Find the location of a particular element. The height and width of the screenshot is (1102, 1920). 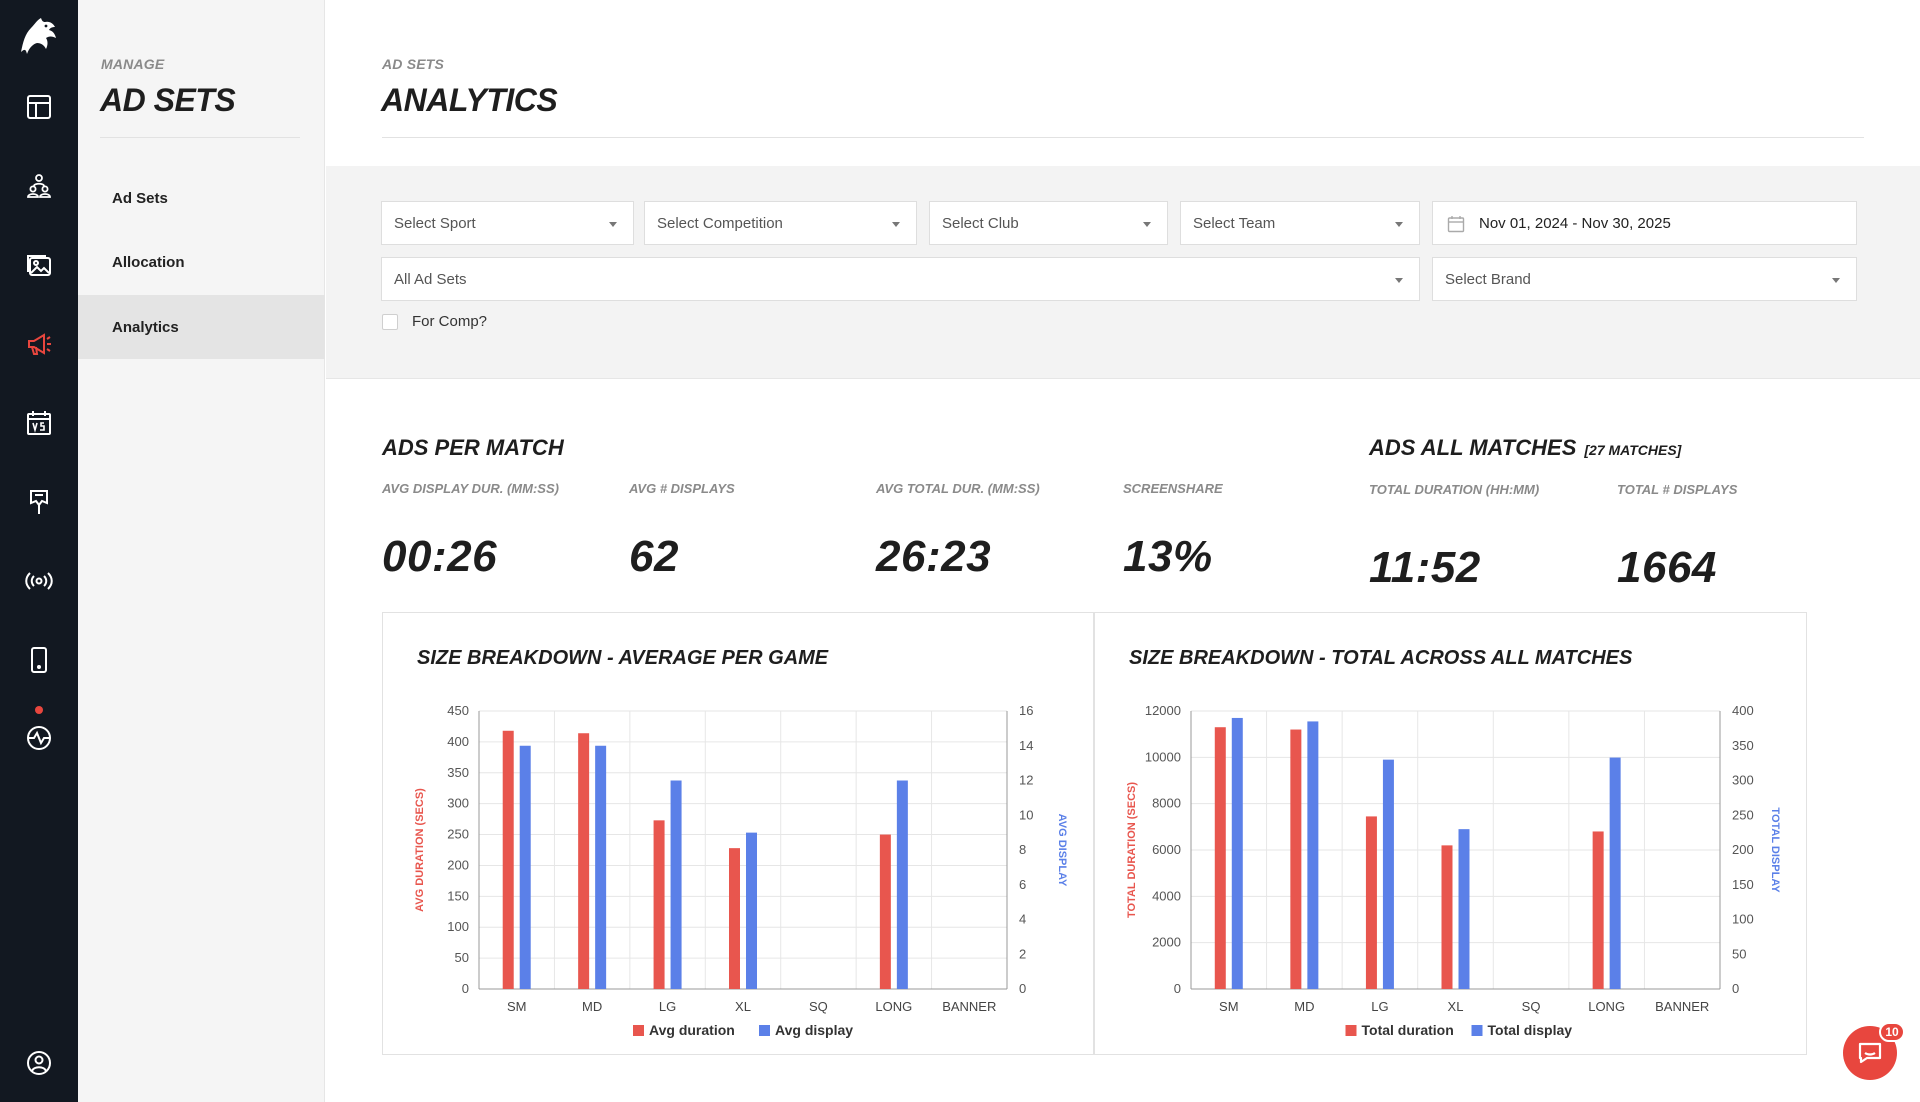

y2-tick-label: 350 is located at coordinates (1743, 745).